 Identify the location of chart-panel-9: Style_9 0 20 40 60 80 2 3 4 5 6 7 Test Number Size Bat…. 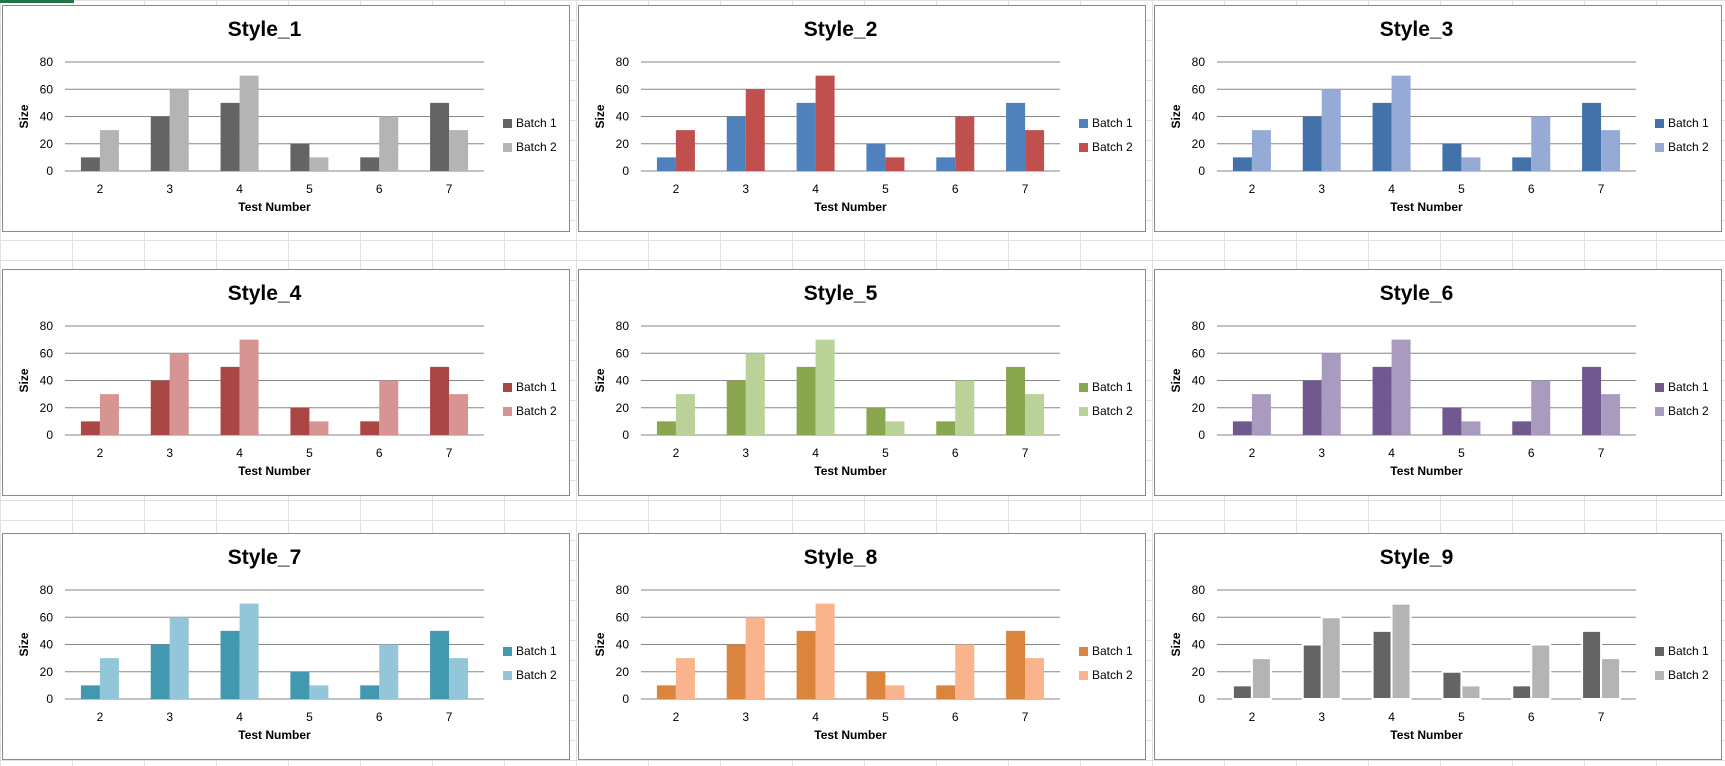
(1438, 646).